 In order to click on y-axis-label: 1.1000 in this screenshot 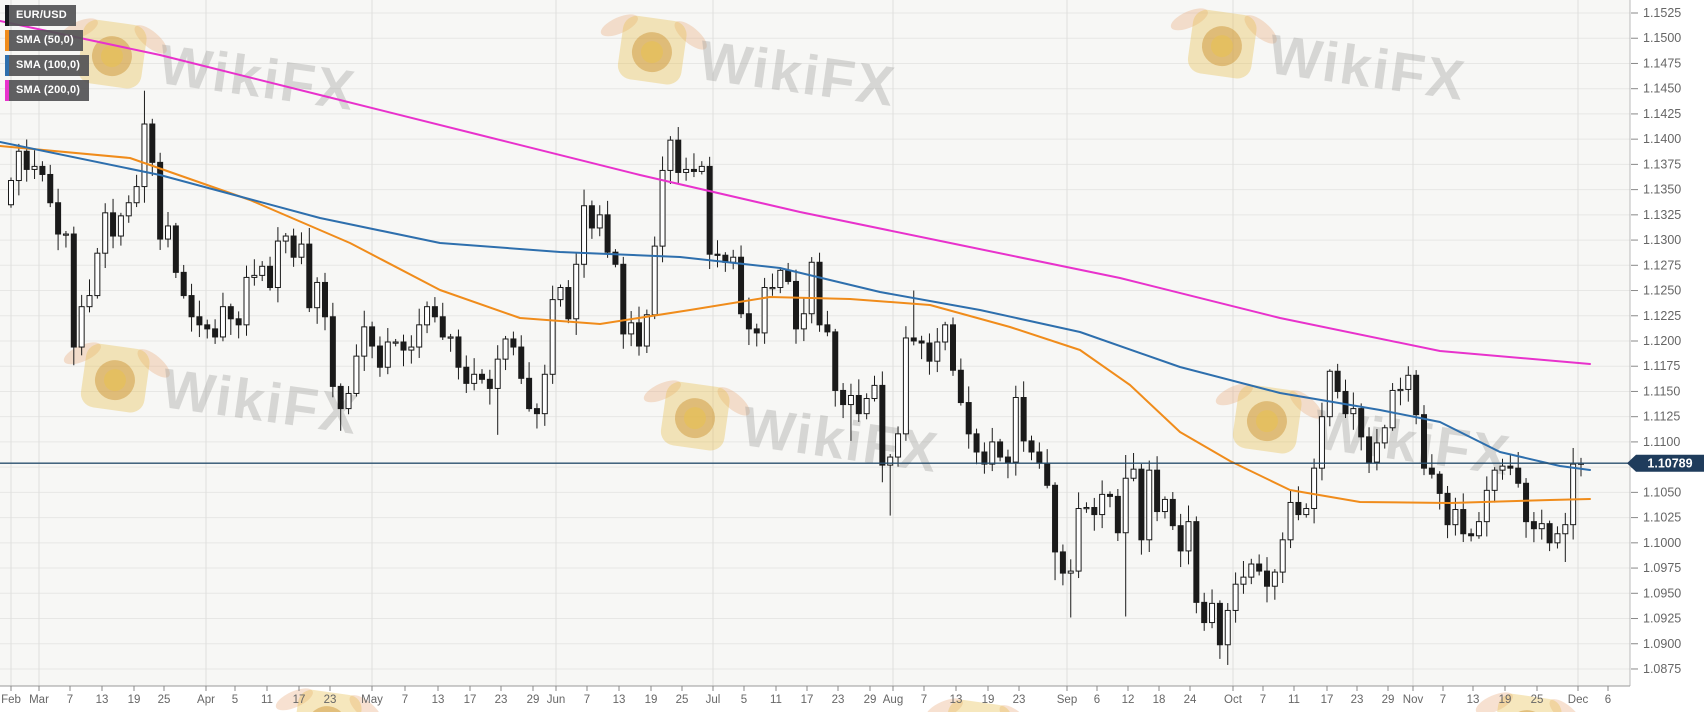, I will do `click(1662, 543)`.